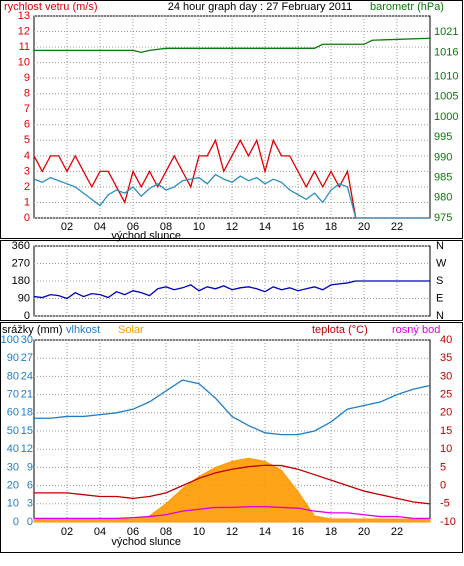 This screenshot has width=464, height=566. Describe the element at coordinates (27, 140) in the screenshot. I see `y-tick-label: 5` at that location.